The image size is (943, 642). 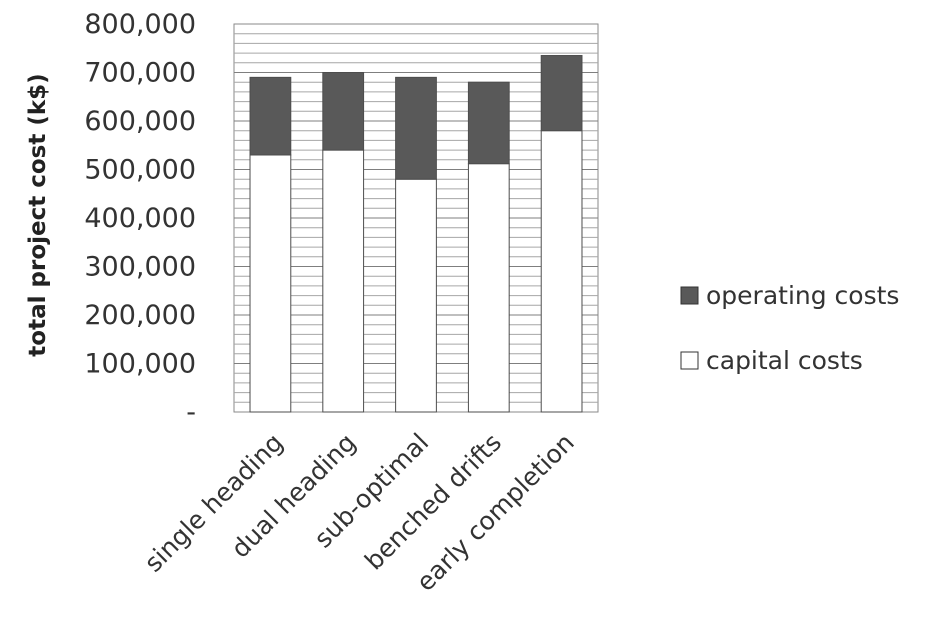 I want to click on legend-label-operating-costs: operating costs, so click(x=802, y=295).